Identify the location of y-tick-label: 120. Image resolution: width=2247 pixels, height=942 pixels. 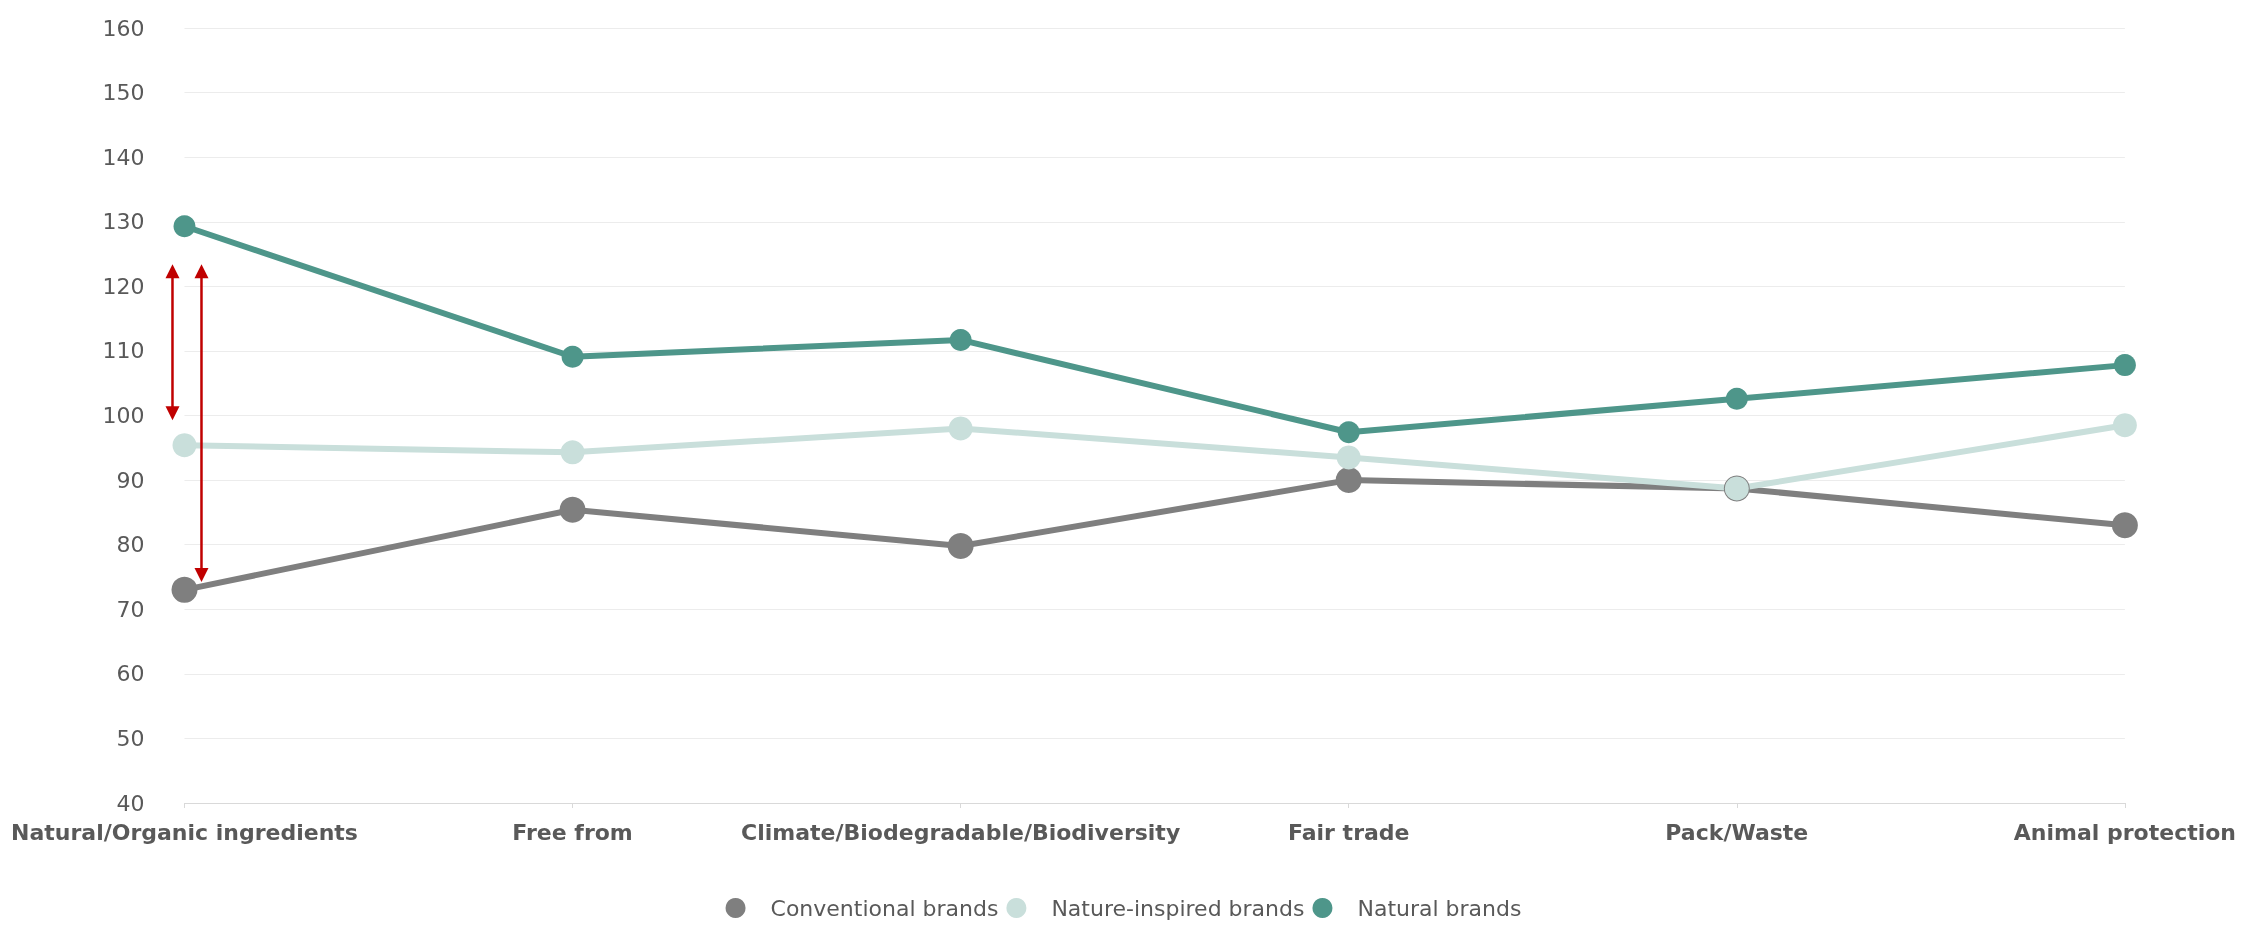
(123, 286).